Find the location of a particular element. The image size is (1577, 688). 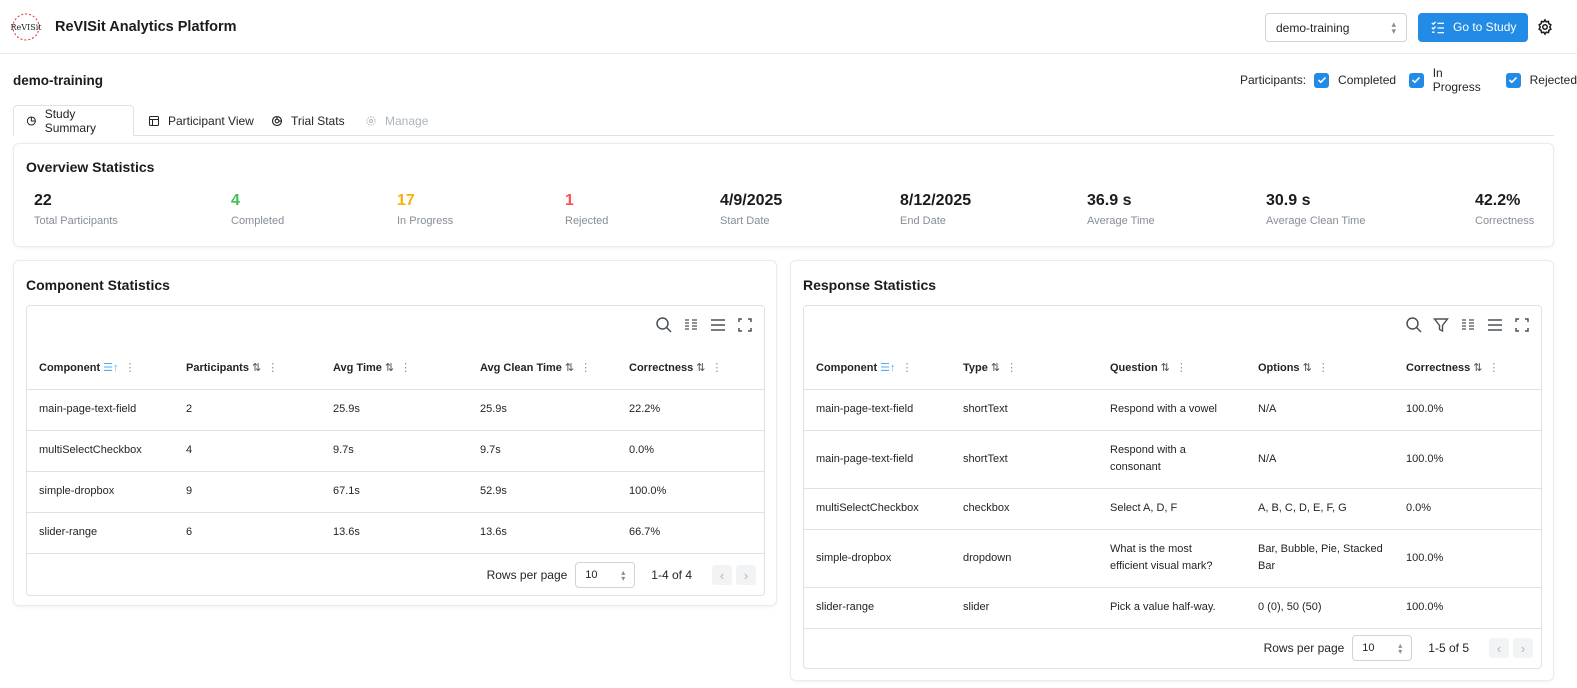

stat-label: Completed is located at coordinates (258, 221).